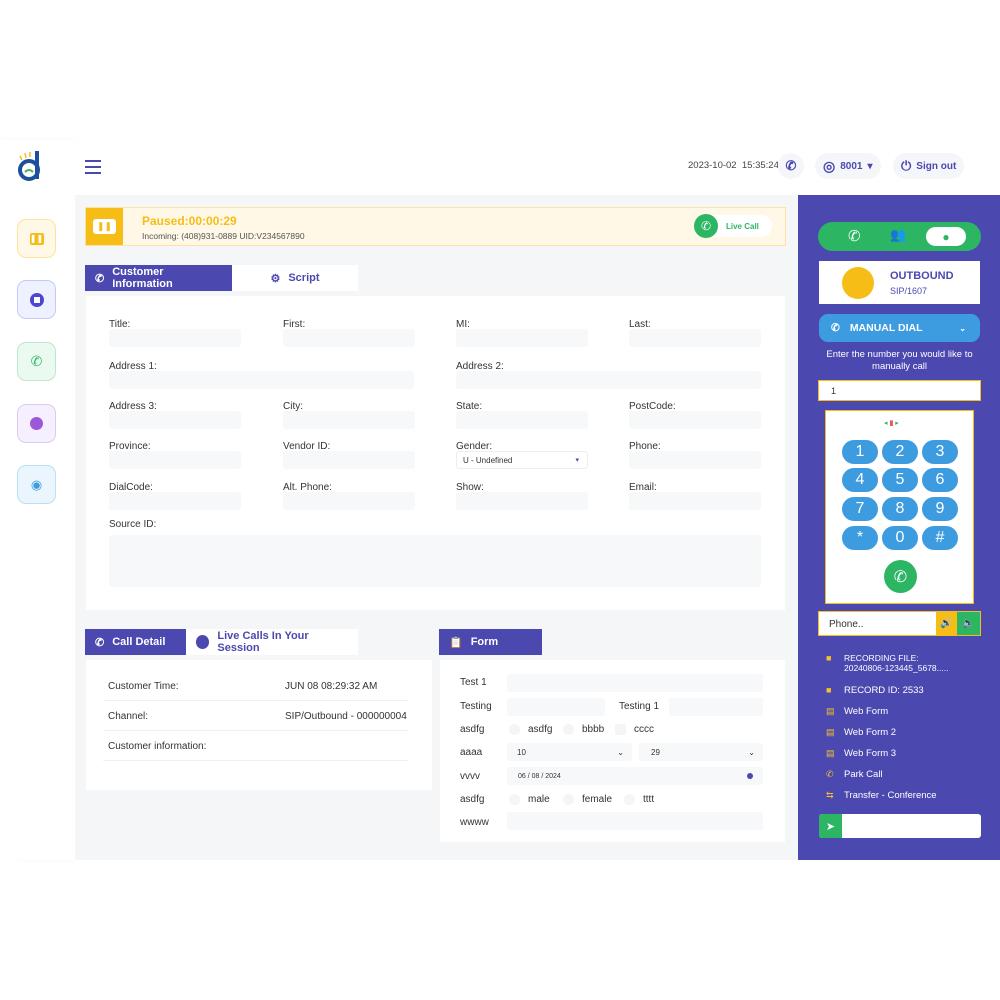 The image size is (1000, 1000). What do you see at coordinates (716, 707) in the screenshot?
I see `testing1-input` at bounding box center [716, 707].